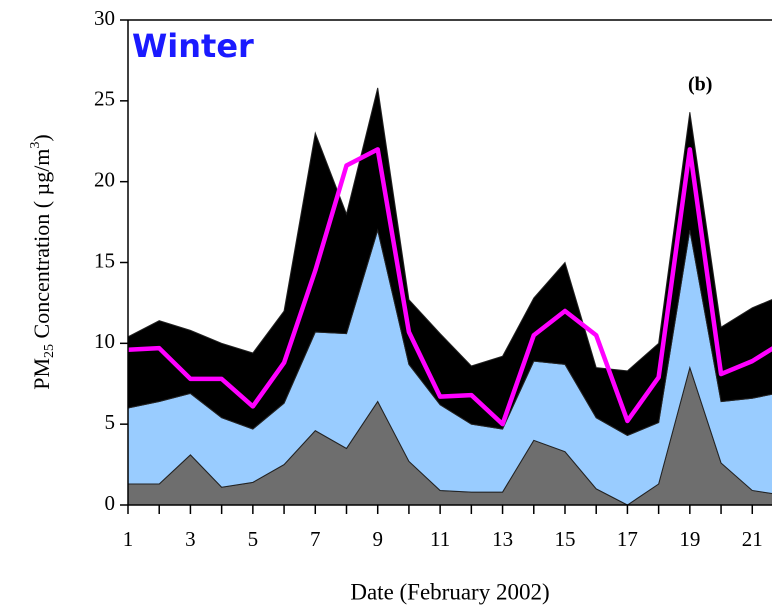 Image resolution: width=772 pixels, height=613 pixels. I want to click on y-tick-label: 15, so click(104, 260).